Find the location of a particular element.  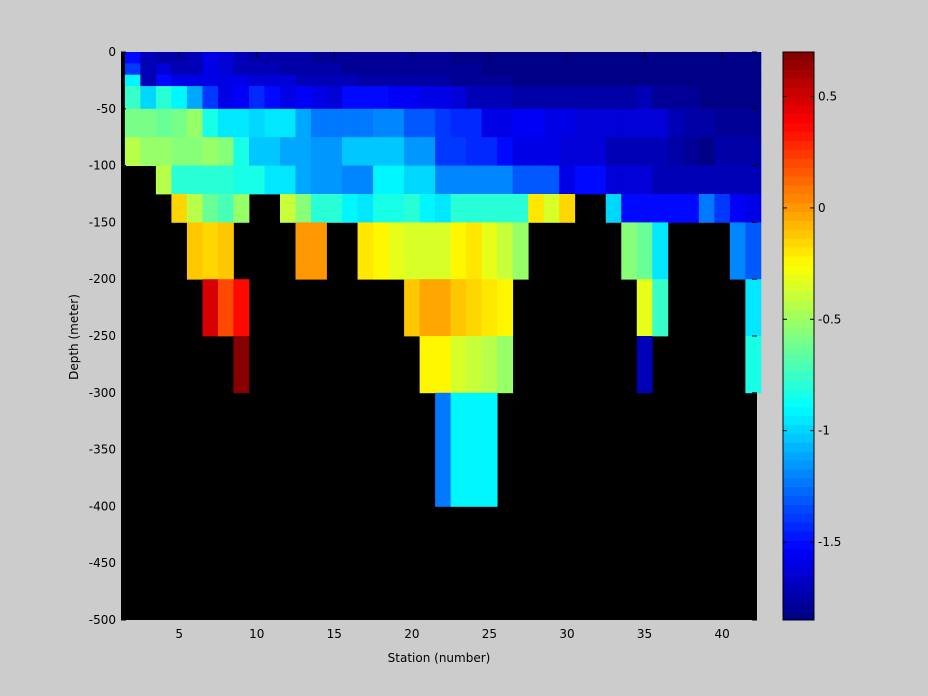

colorbar: 0.5 0 -0.5 -1 -1.5 is located at coordinates (811, 336).